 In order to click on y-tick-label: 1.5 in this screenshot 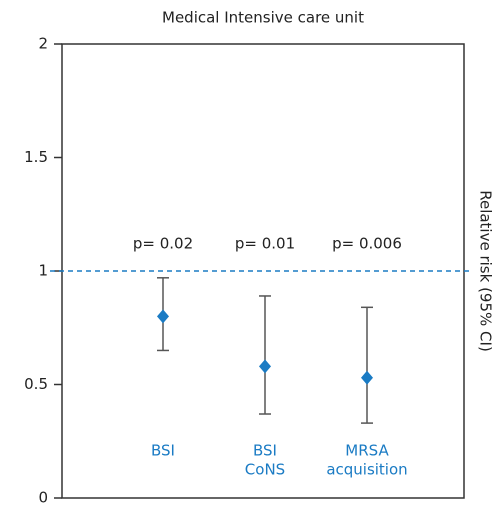, I will do `click(36, 157)`.